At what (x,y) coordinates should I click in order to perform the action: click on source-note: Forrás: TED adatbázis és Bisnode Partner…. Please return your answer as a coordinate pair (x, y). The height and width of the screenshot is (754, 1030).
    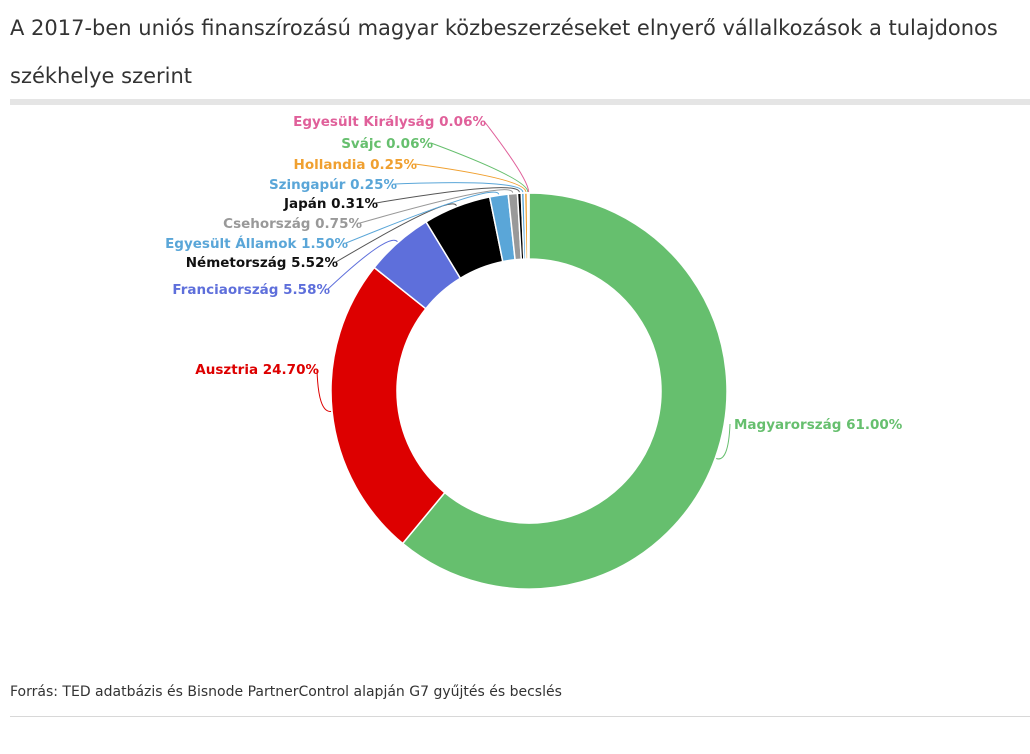
    Looking at the image, I should click on (286, 692).